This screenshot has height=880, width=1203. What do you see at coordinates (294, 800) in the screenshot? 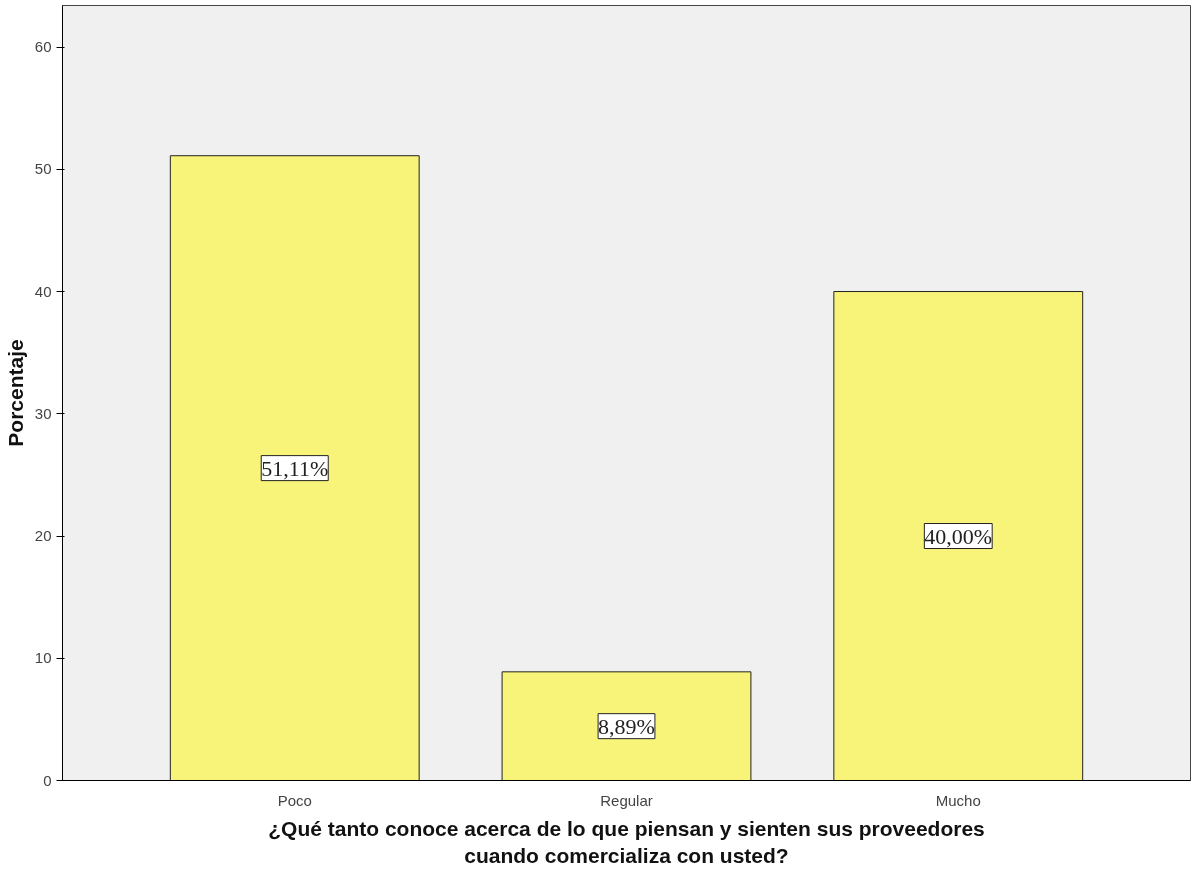
I see `x-tick-label: Poco` at bounding box center [294, 800].